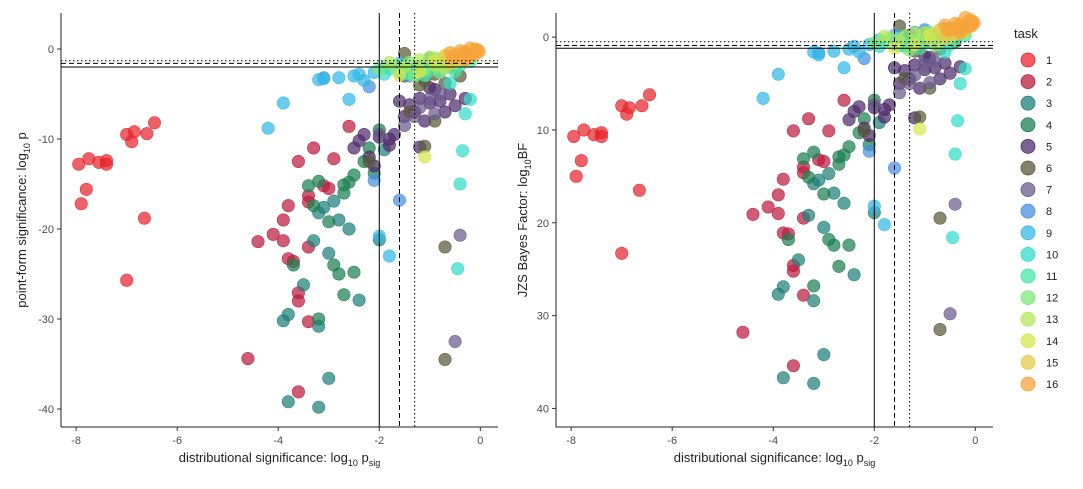  Describe the element at coordinates (874, 441) in the screenshot. I see `x-tick-label: -2` at that location.